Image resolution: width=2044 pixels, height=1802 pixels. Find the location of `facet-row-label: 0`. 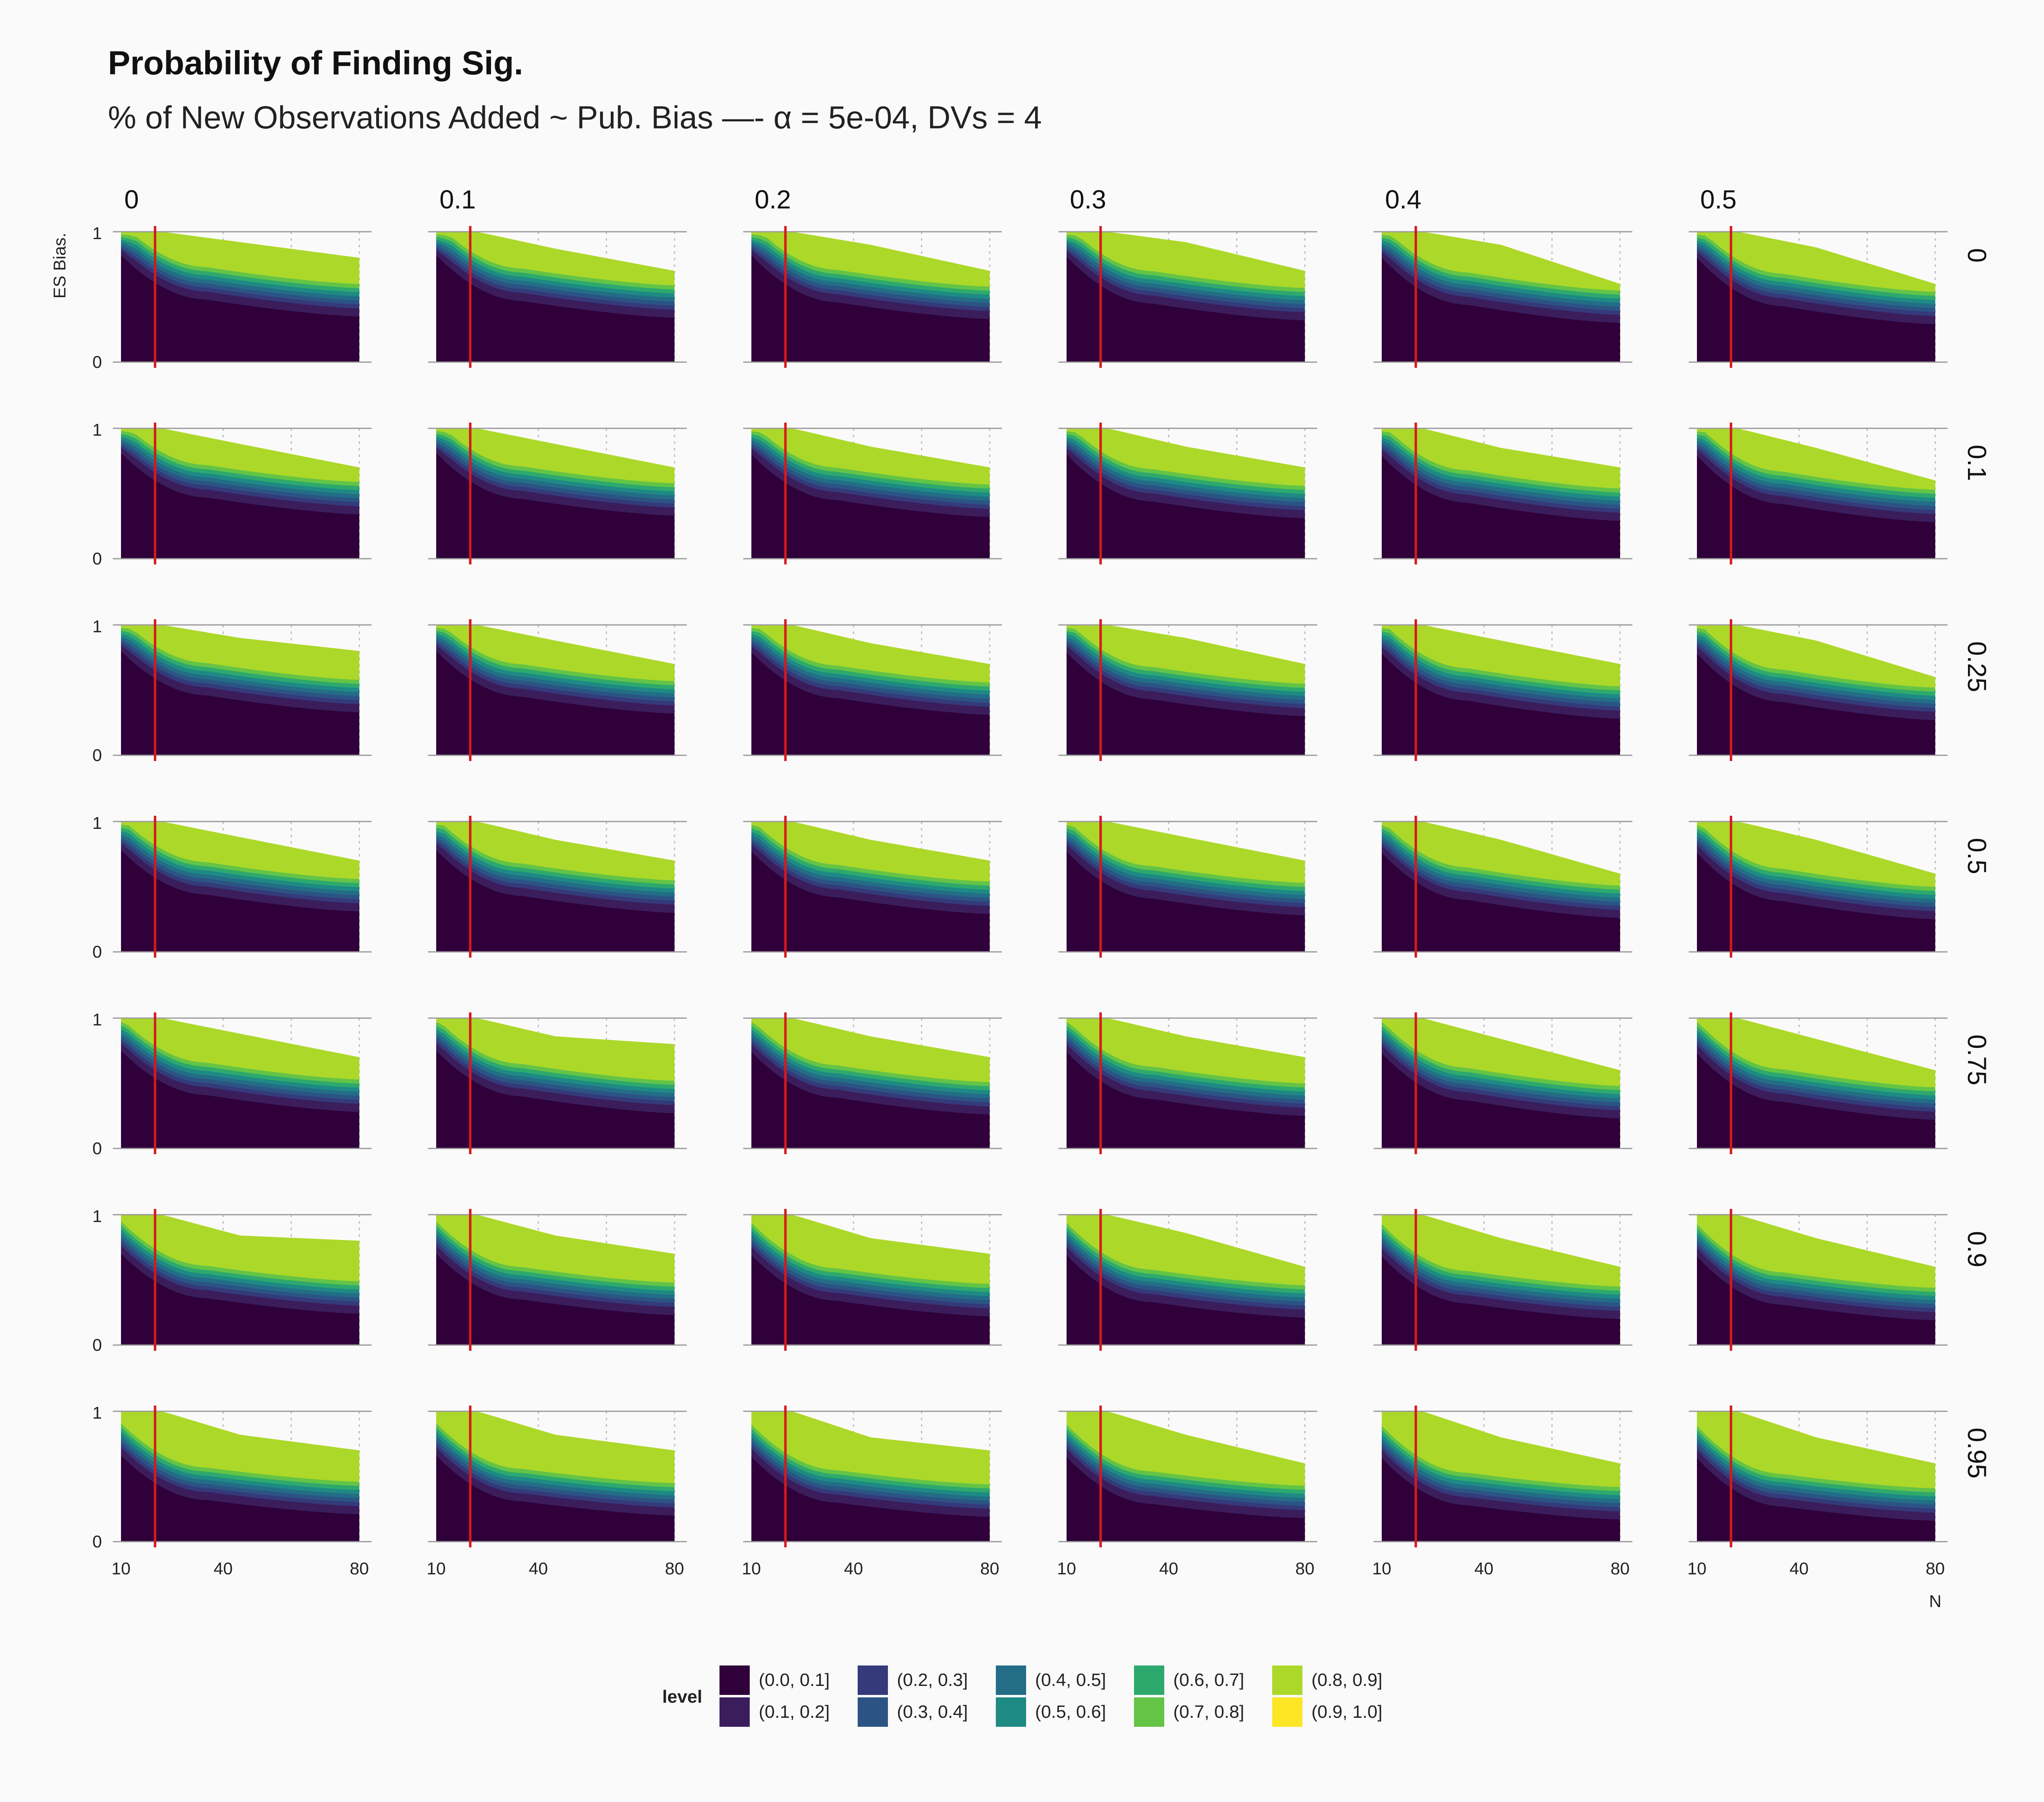

facet-row-label: 0 is located at coordinates (1977, 255).